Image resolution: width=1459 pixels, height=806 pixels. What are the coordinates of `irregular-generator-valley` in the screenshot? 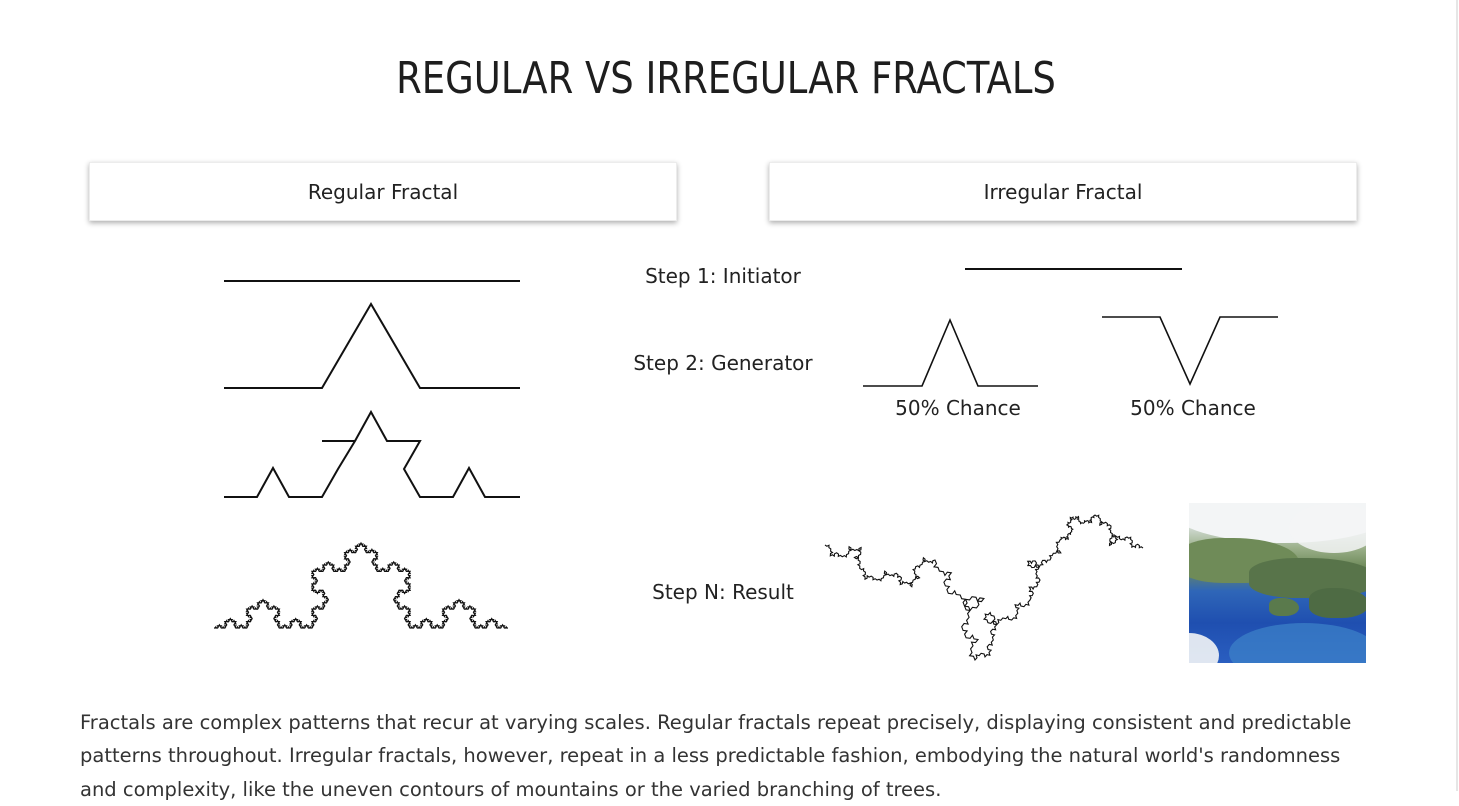 It's located at (1190, 350).